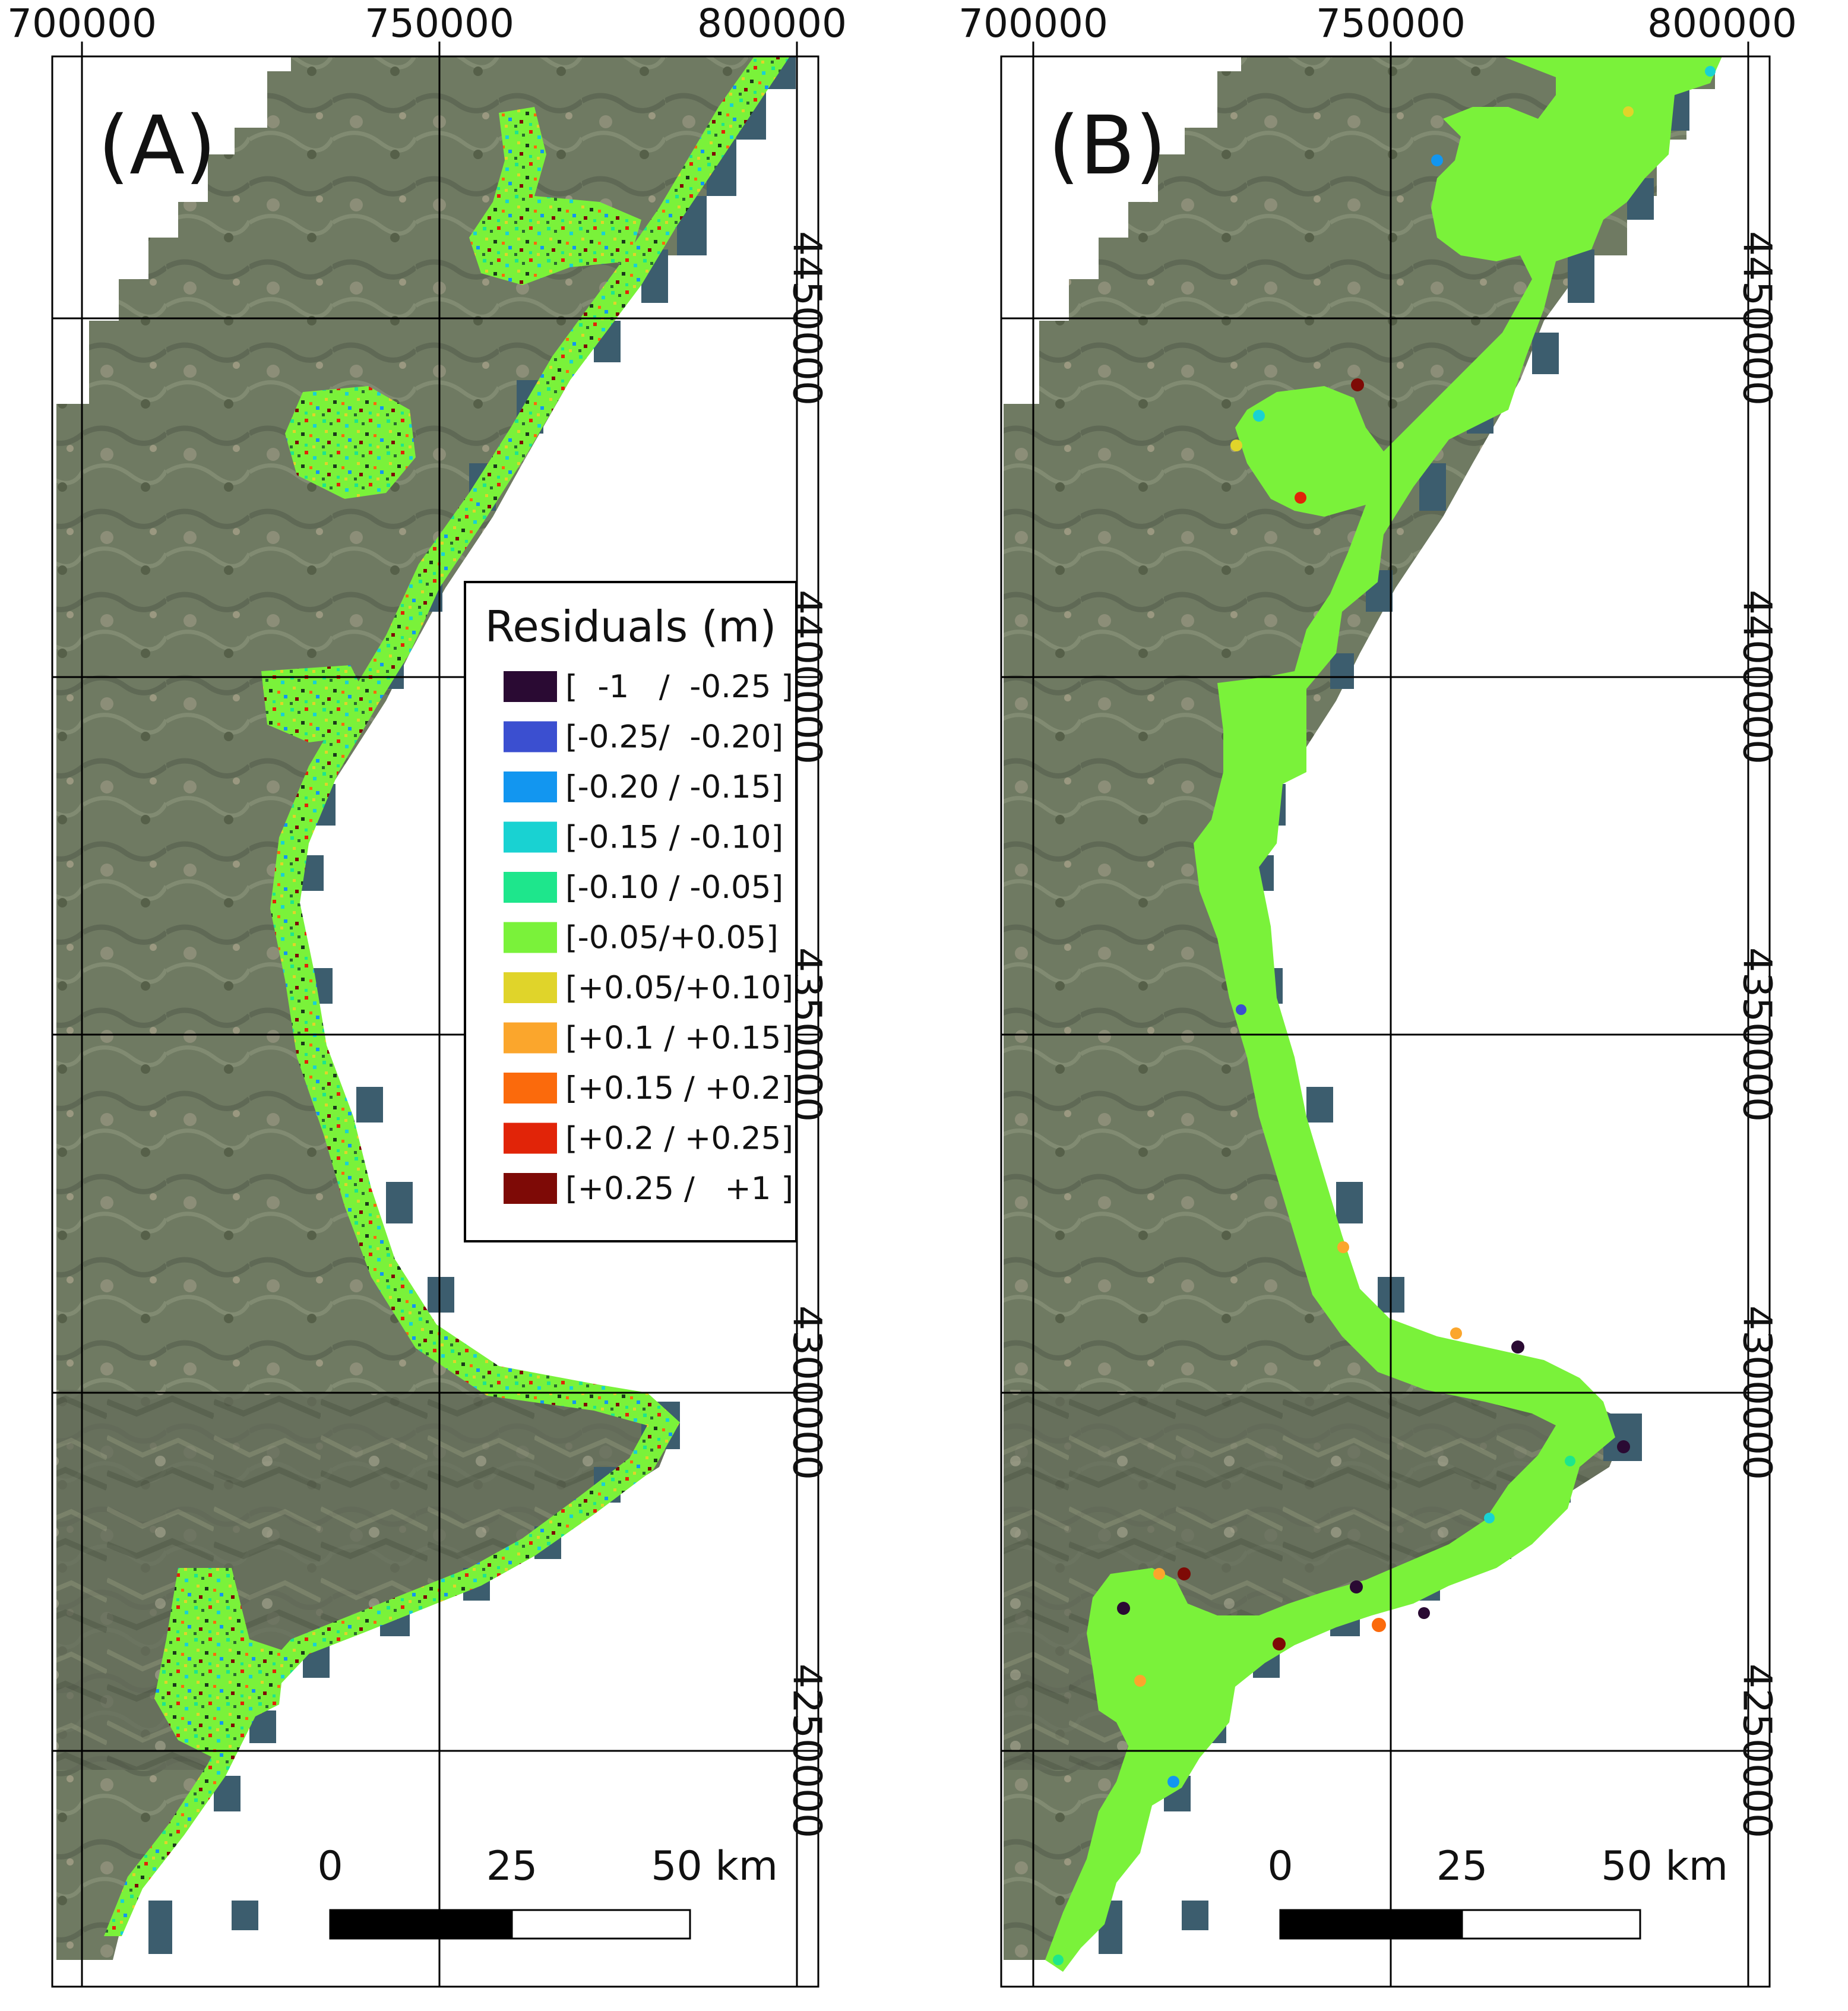 This screenshot has width=1848, height=2011. I want to click on legend-item-label: [+0.1 / +0.15], so click(679, 1038).